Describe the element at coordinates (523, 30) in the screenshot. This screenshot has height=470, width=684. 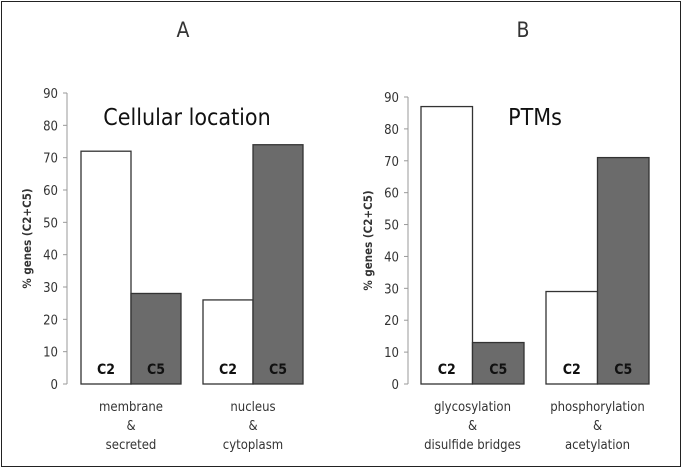
I see `panel-label: B` at that location.